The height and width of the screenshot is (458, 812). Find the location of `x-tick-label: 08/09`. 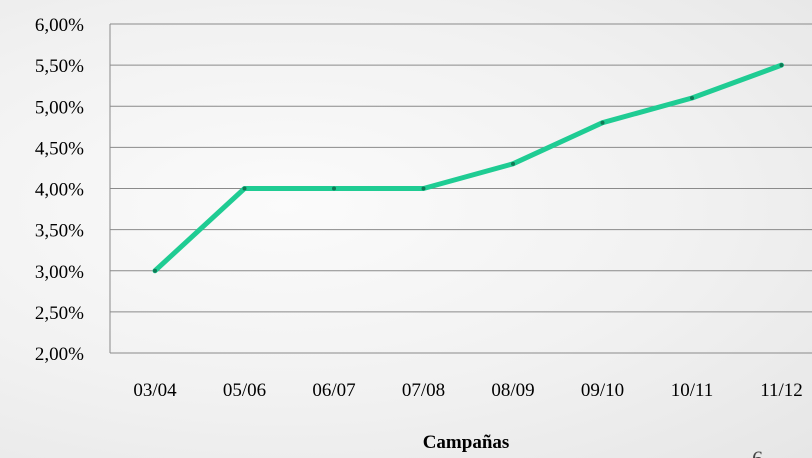

x-tick-label: 08/09 is located at coordinates (512, 390).